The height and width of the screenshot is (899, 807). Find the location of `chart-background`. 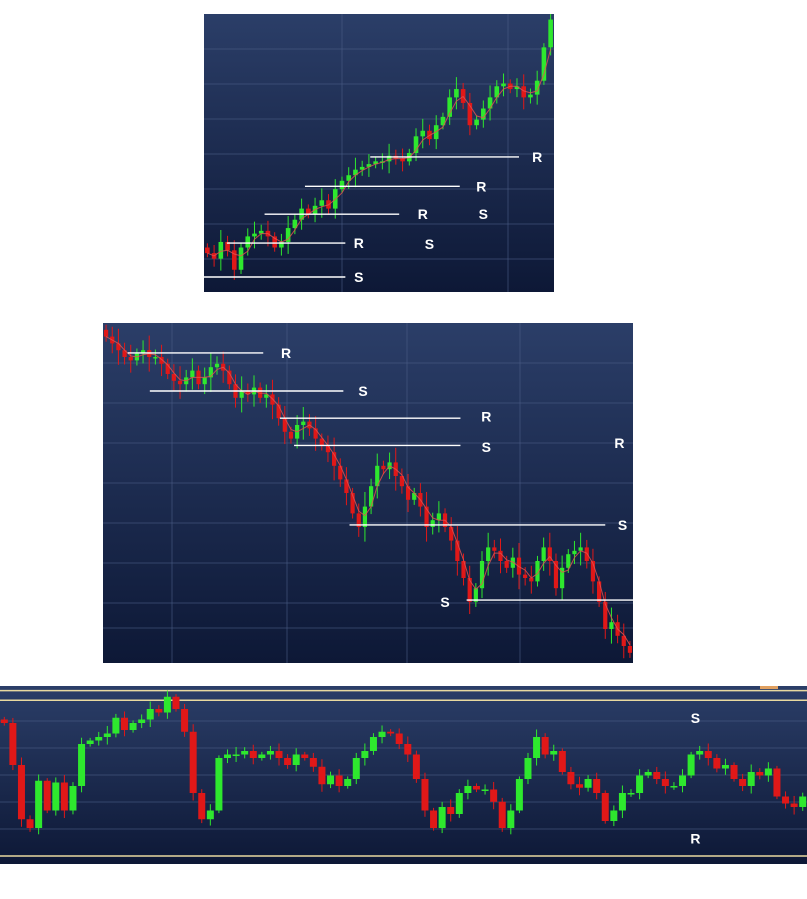

chart-background is located at coordinates (379, 153).